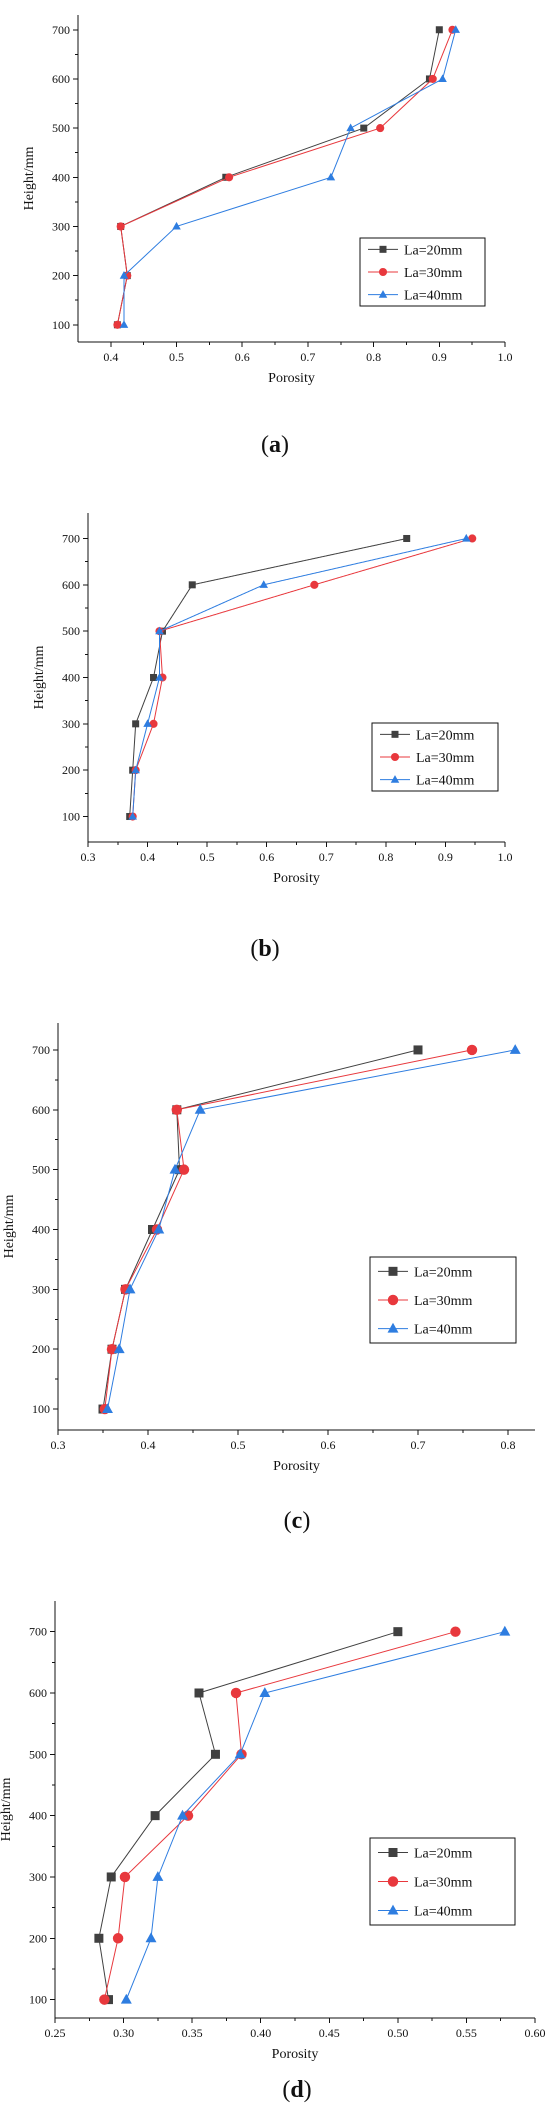 The height and width of the screenshot is (2108, 550). I want to click on x-tick-label: 0.55, so click(466, 2033).